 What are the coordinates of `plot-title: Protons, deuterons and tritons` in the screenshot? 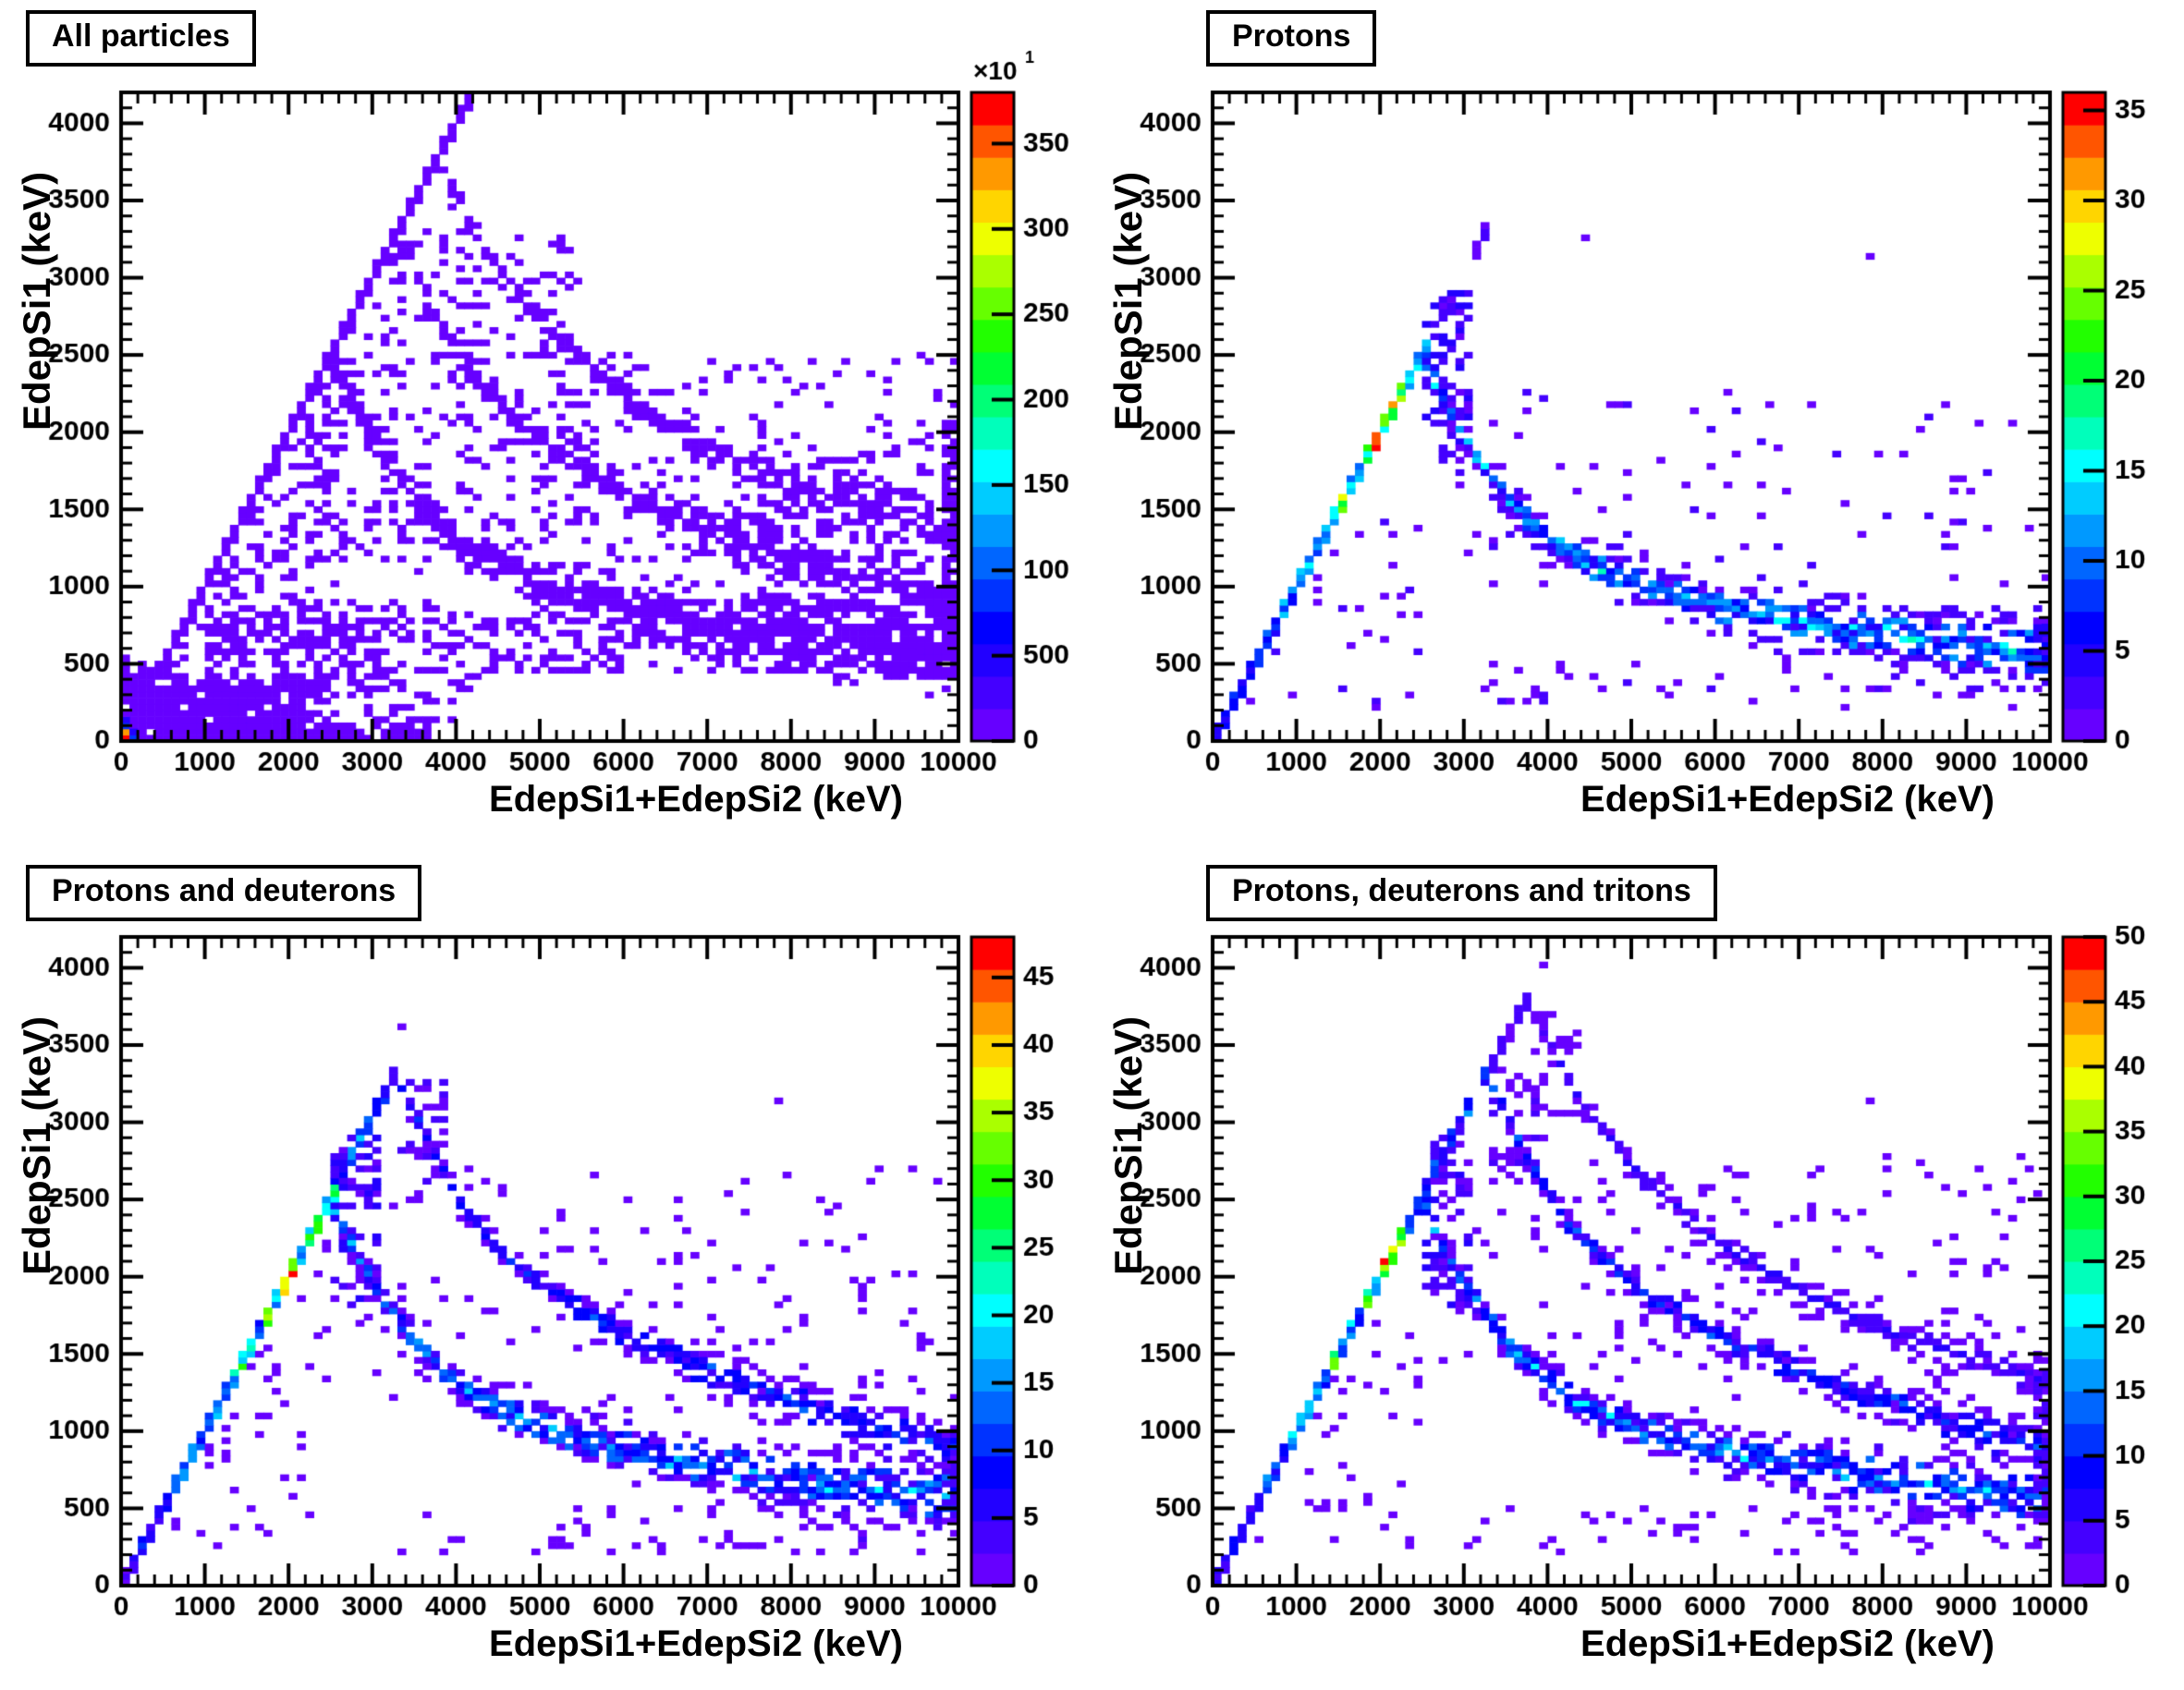 It's located at (1461, 890).